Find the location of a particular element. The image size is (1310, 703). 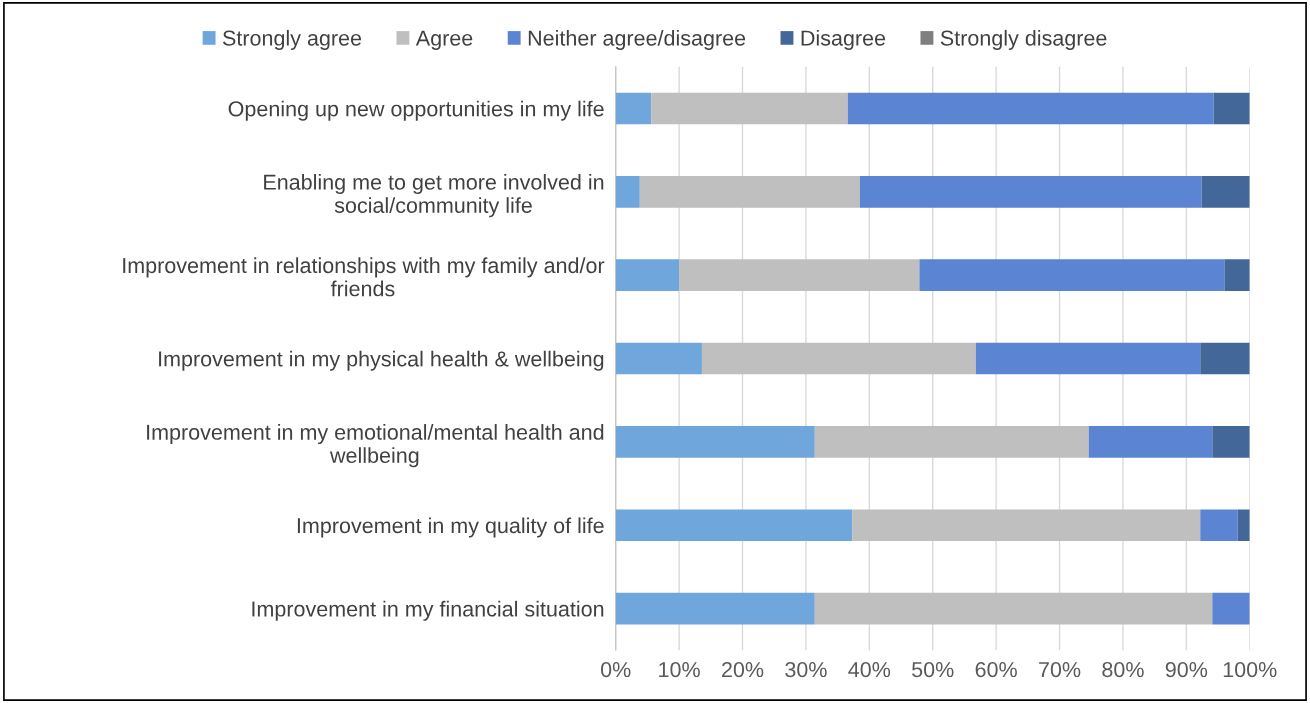

legend-label: Agree is located at coordinates (444, 40).